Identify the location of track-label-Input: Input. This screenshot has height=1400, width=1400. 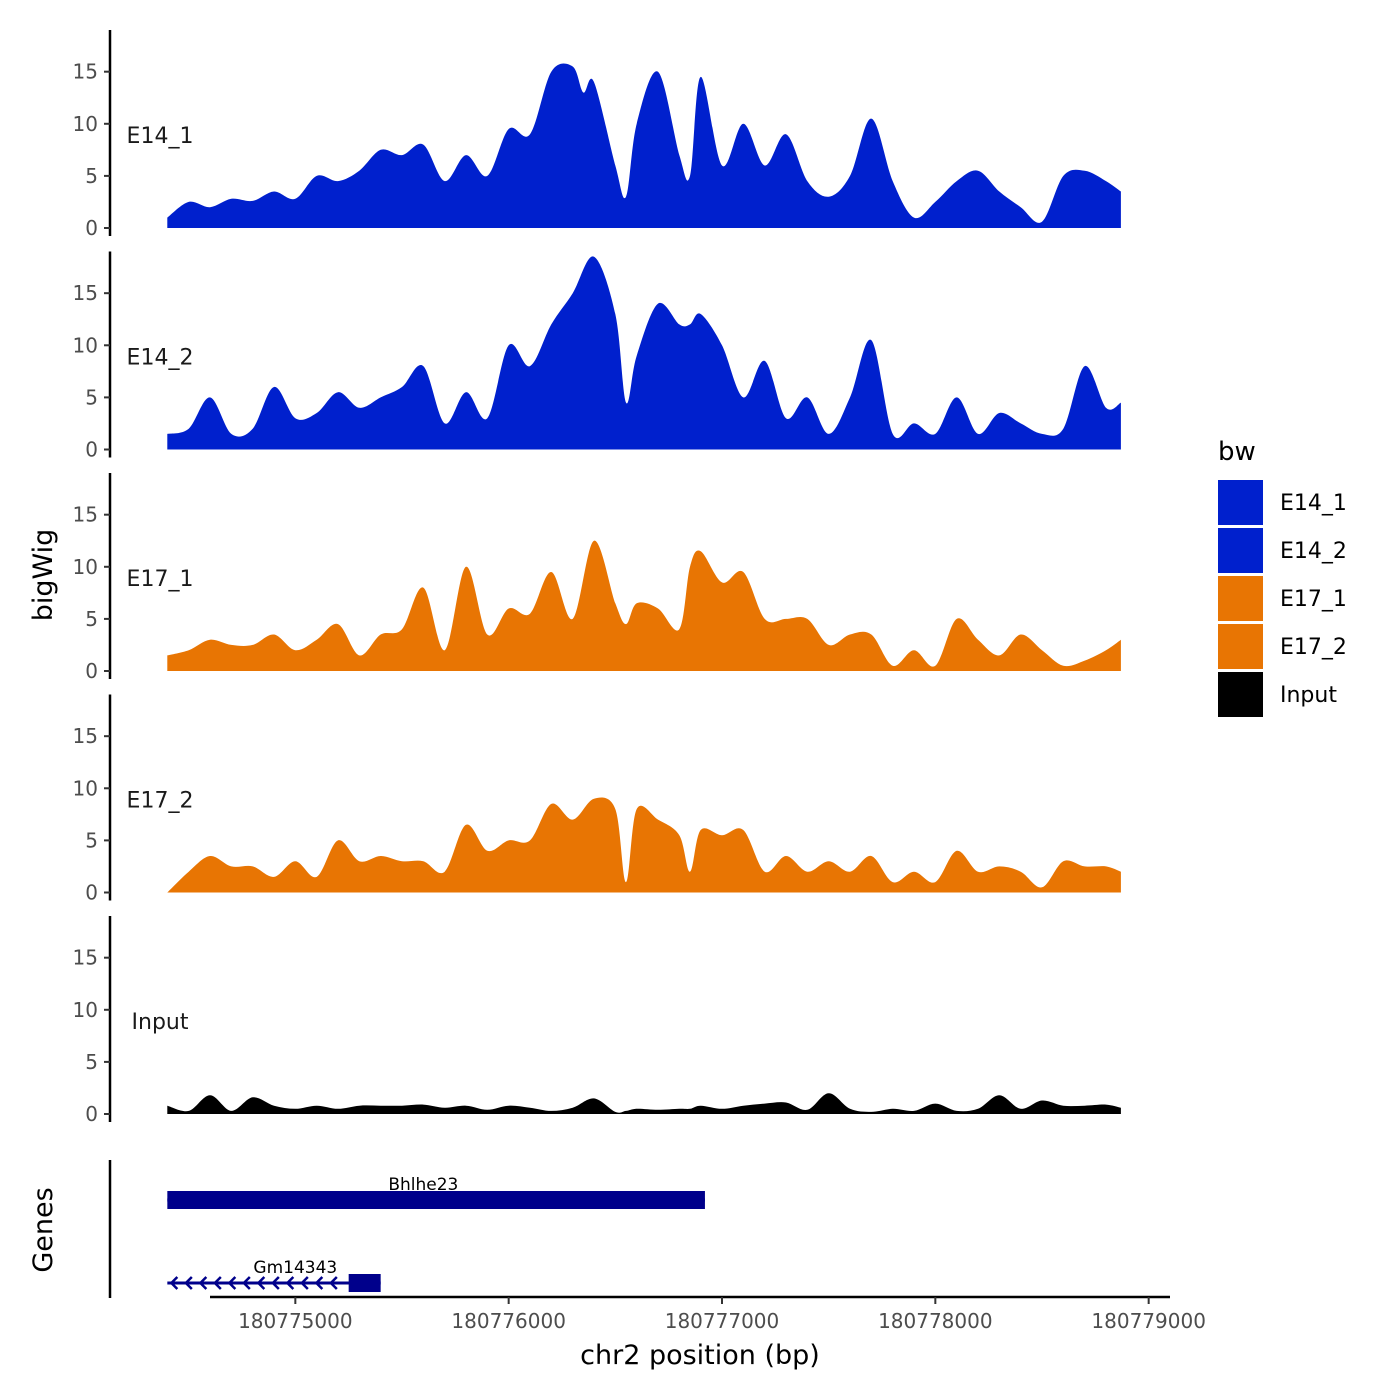
(160, 1022).